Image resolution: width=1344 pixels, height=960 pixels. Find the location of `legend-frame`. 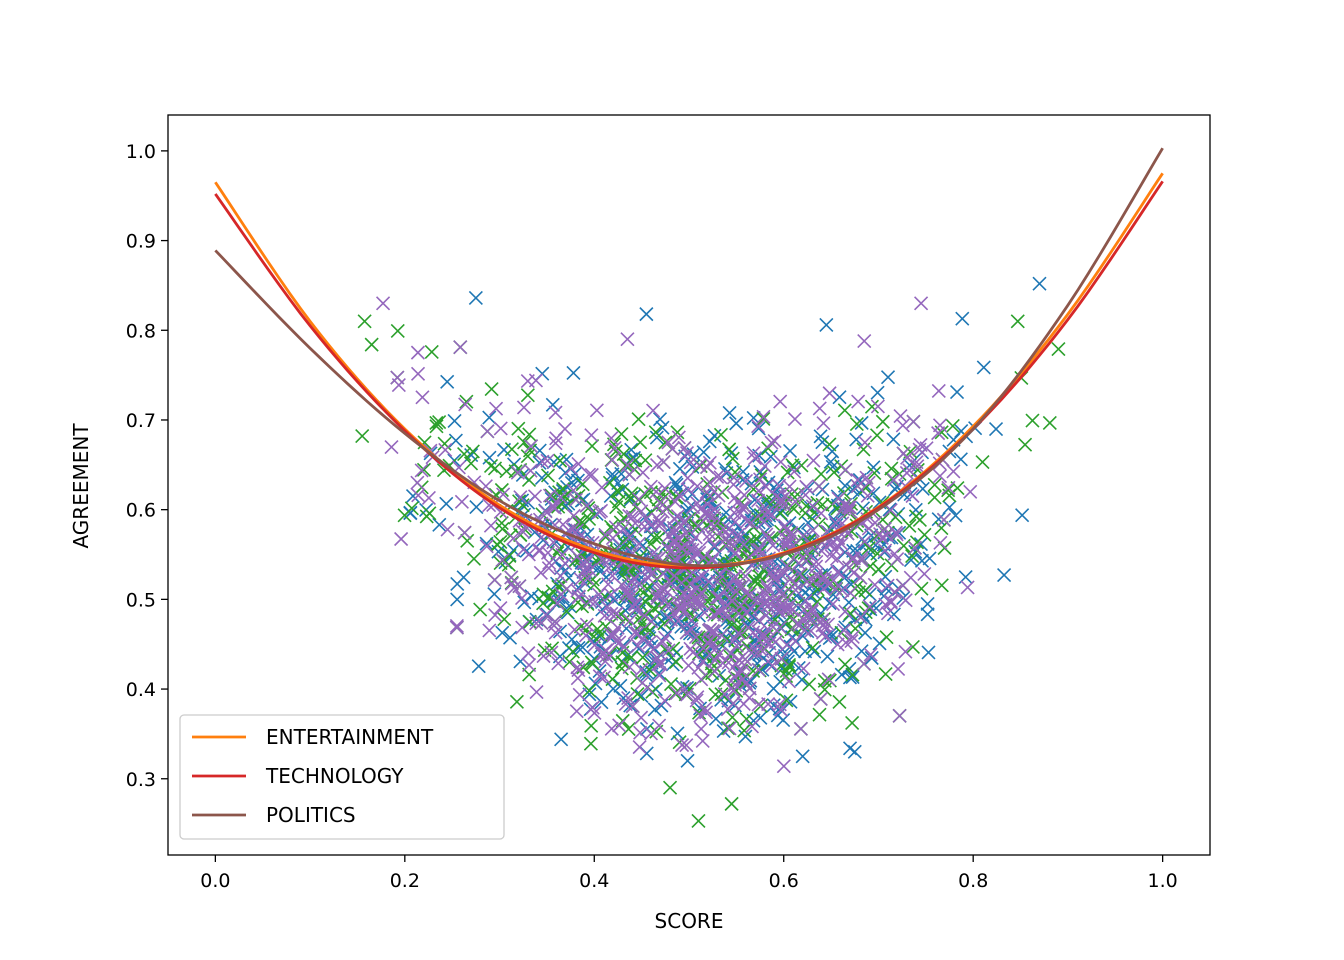

legend-frame is located at coordinates (342, 777).